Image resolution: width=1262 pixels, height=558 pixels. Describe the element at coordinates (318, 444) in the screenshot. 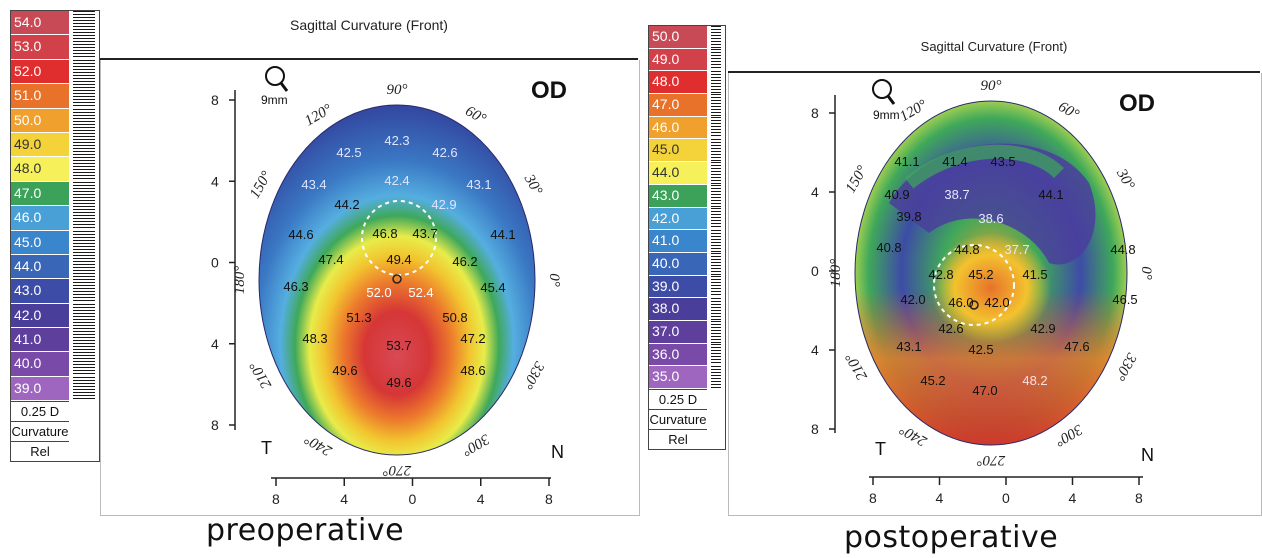

I see `degree-label: 240°` at that location.